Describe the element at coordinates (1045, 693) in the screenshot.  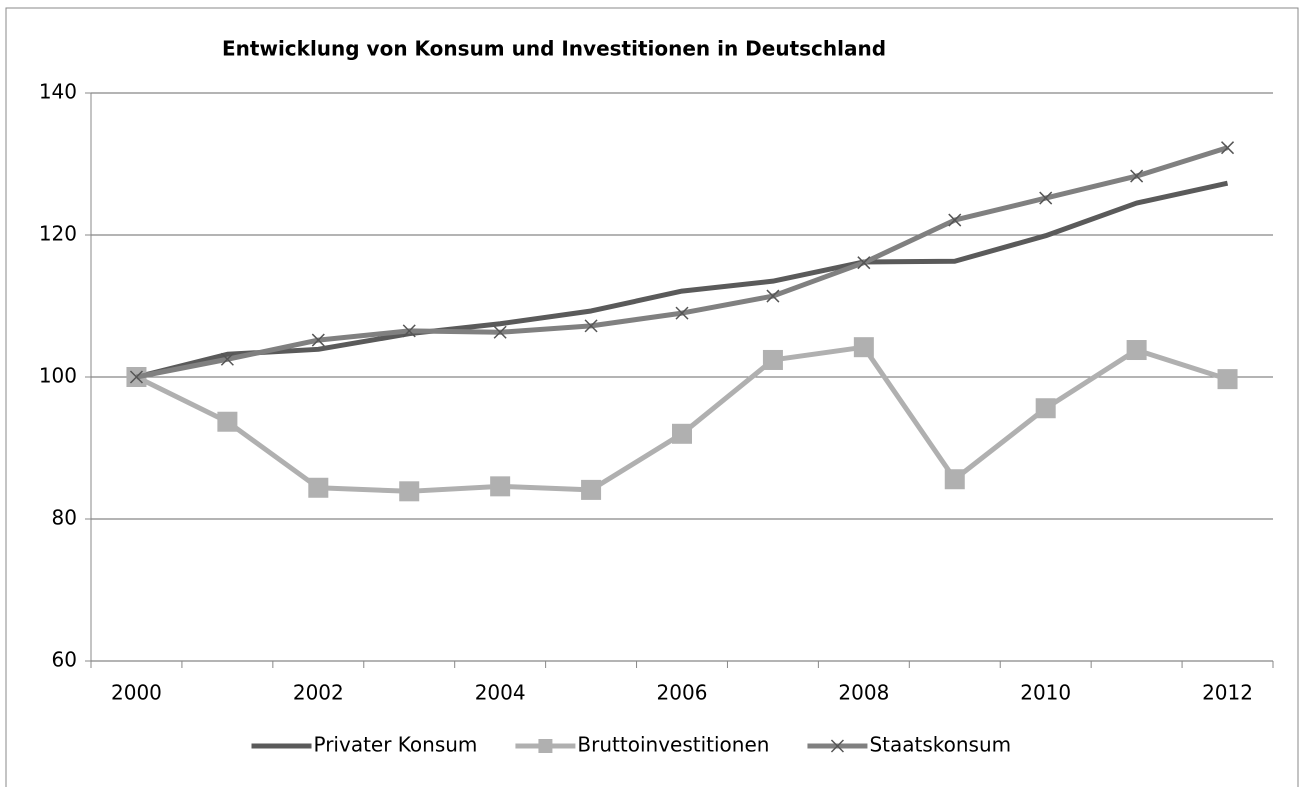
I see `x-tick-label: 2010` at that location.